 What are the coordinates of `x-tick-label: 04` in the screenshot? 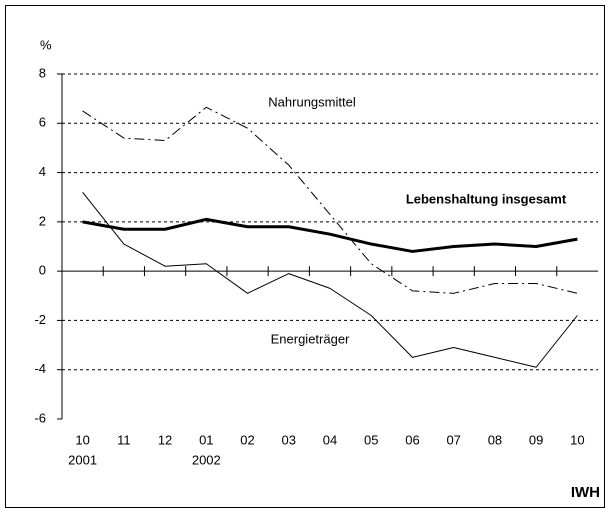 It's located at (330, 439).